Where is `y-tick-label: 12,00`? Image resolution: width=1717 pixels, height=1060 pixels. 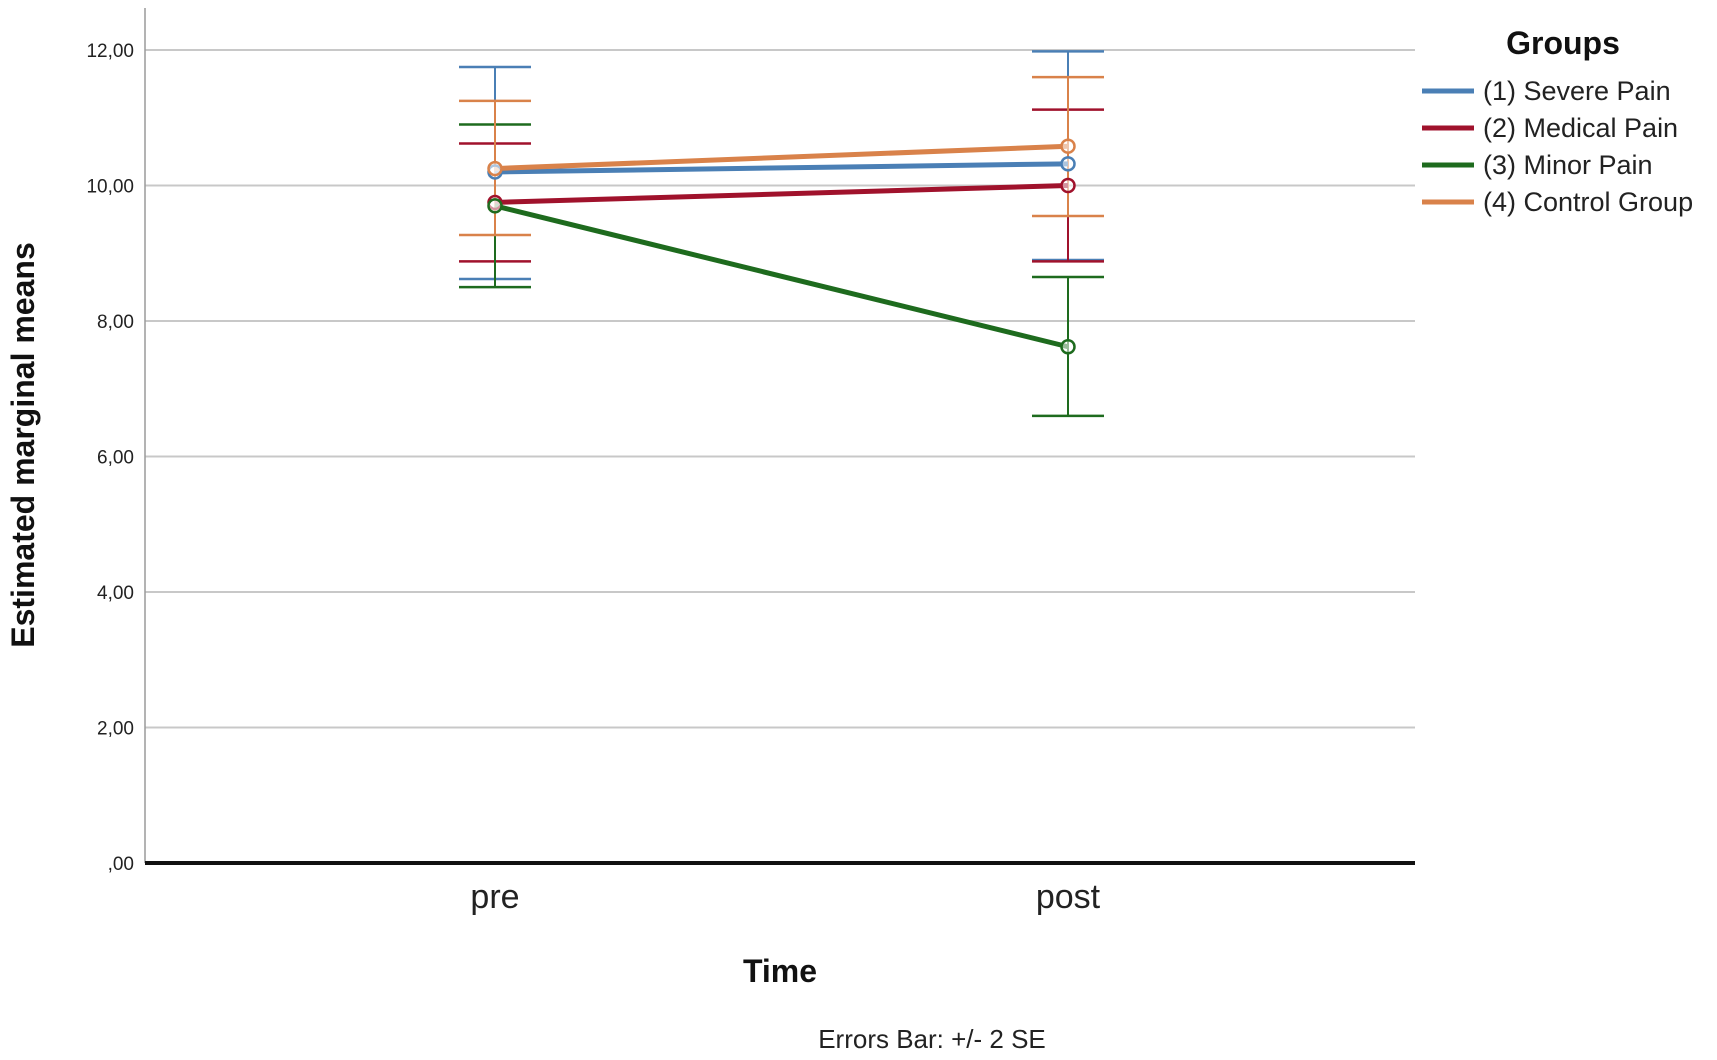 y-tick-label: 12,00 is located at coordinates (110, 51).